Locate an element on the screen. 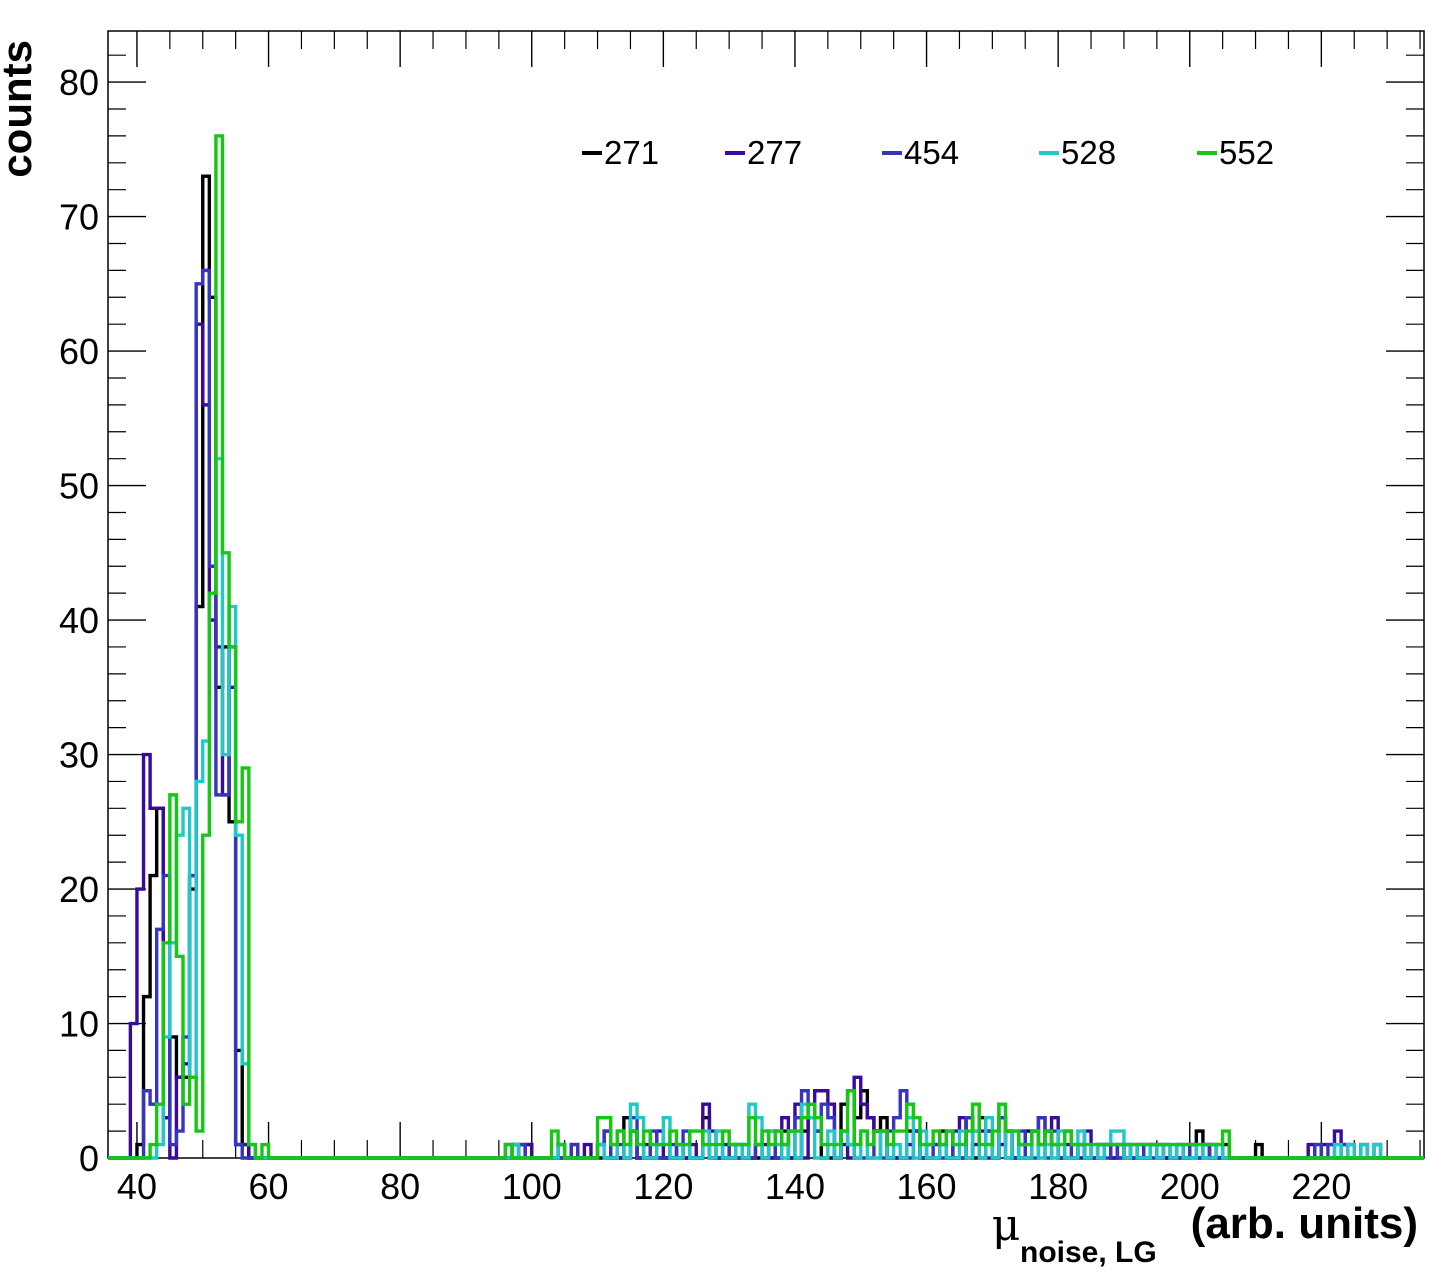 This screenshot has width=1446, height=1272. y-tick-label: 30 is located at coordinates (79, 755).